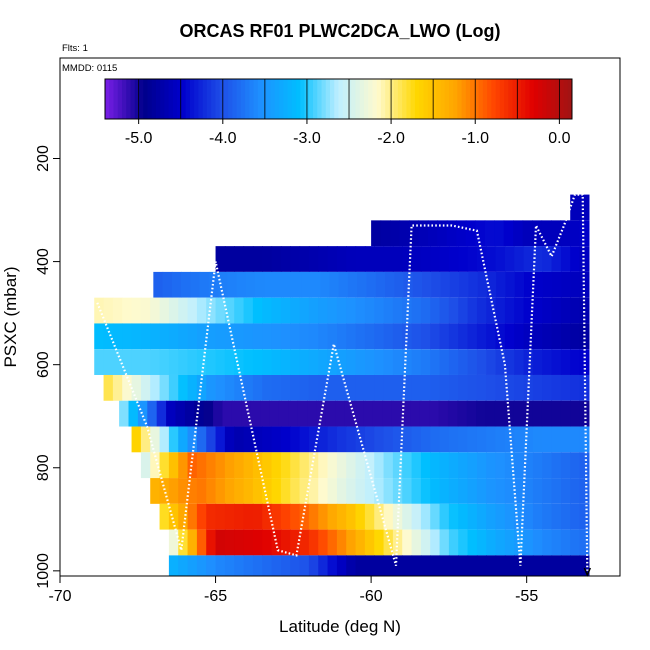  What do you see at coordinates (491, 565) in the screenshot?
I see `heatmap-cell-r14-c34` at bounding box center [491, 565].